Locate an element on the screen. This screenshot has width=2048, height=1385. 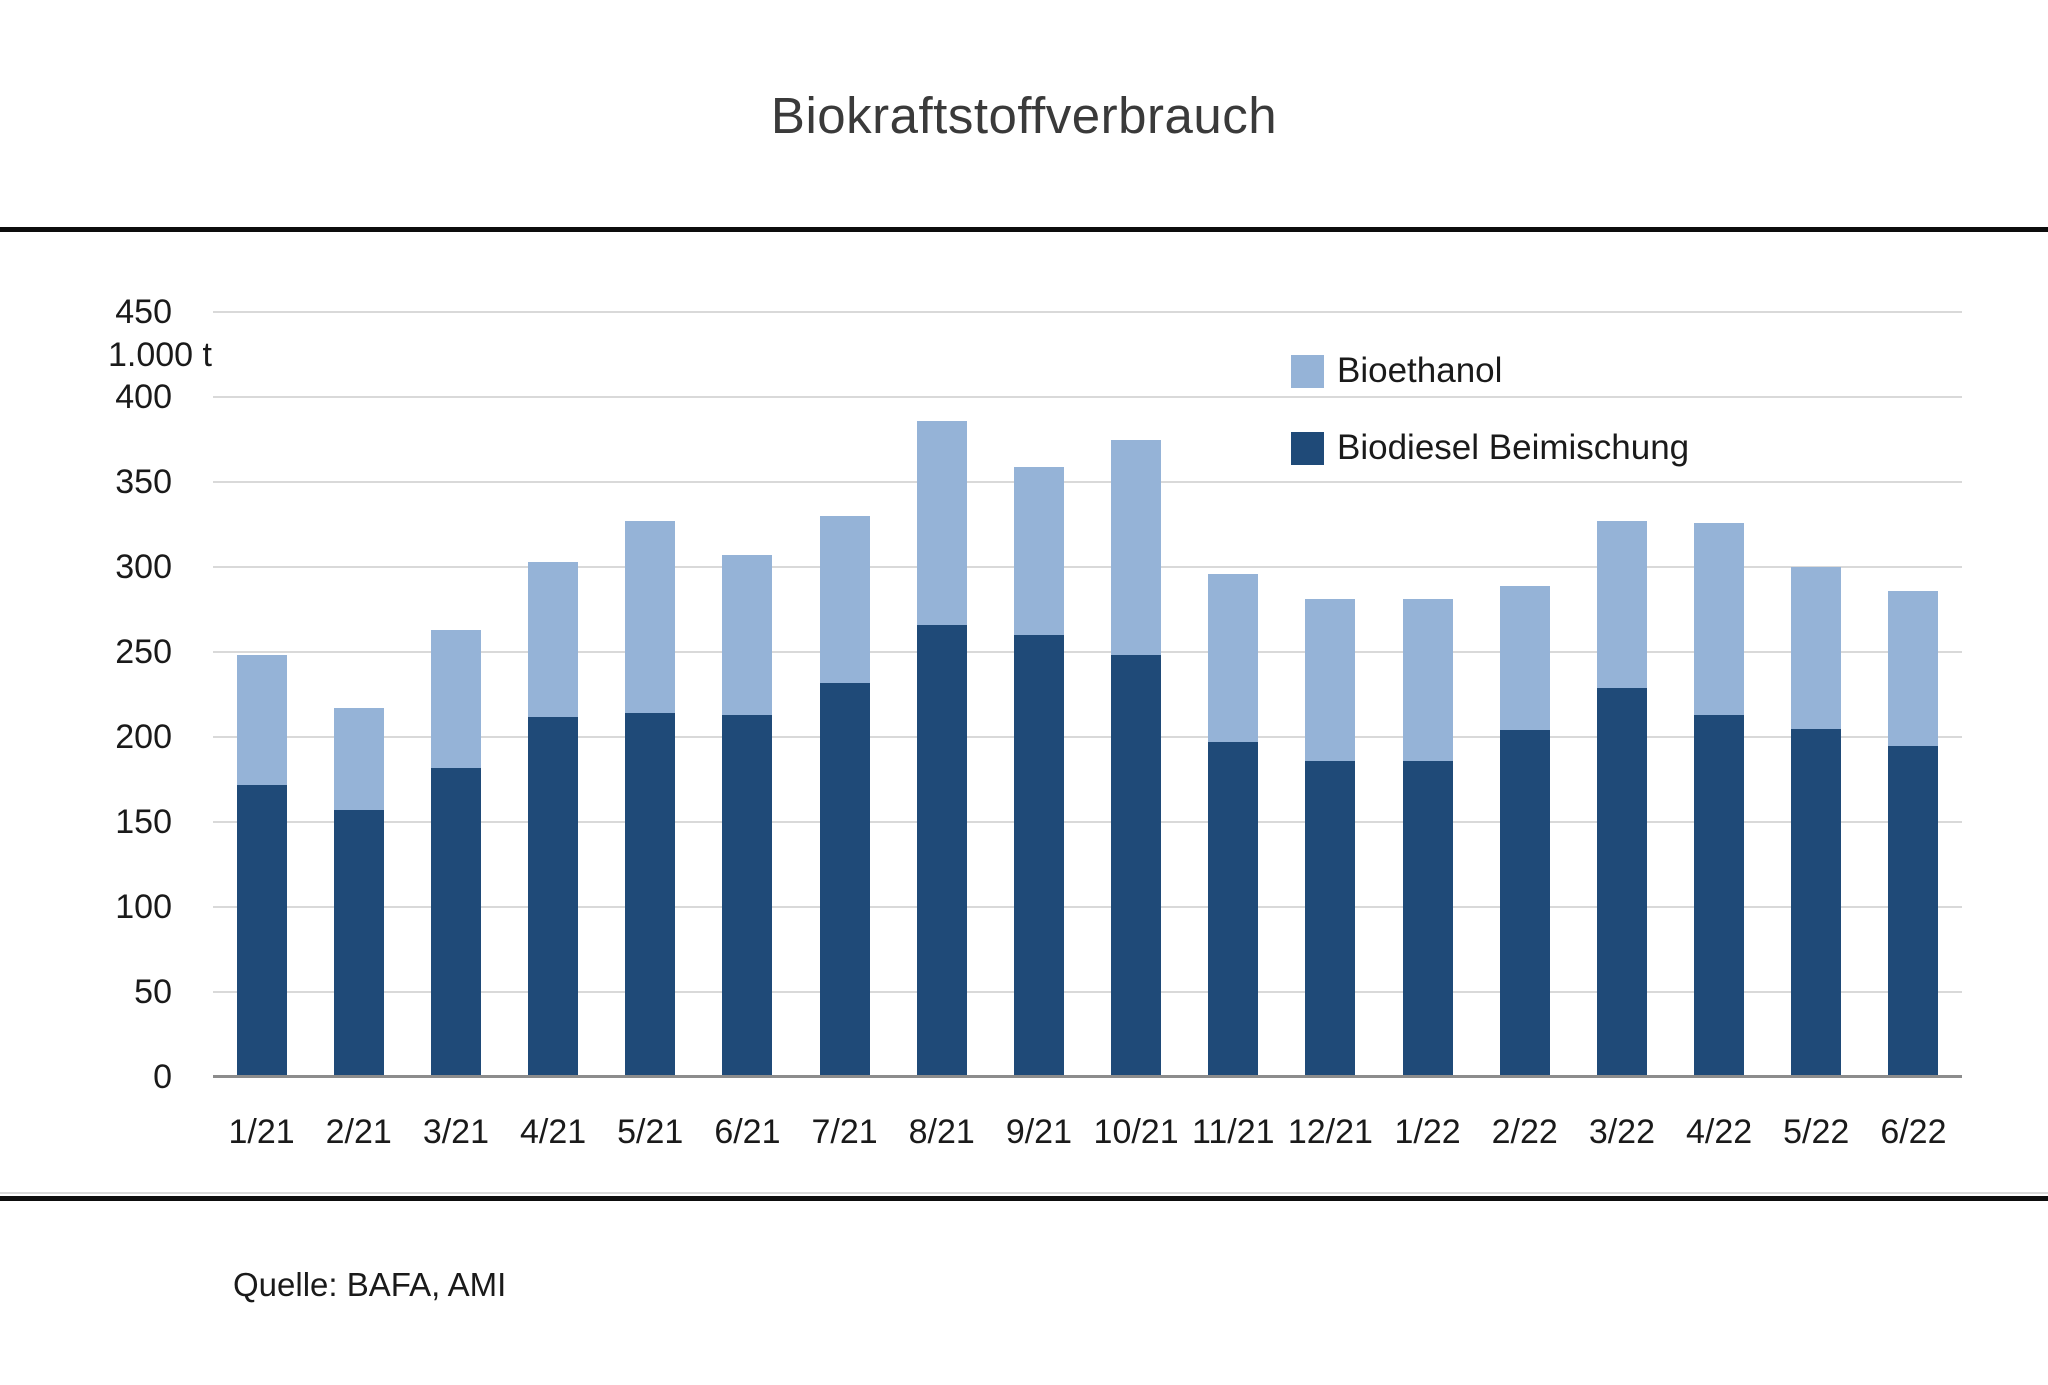
x-tick-label-1-21: 1/21 is located at coordinates (261, 1132).